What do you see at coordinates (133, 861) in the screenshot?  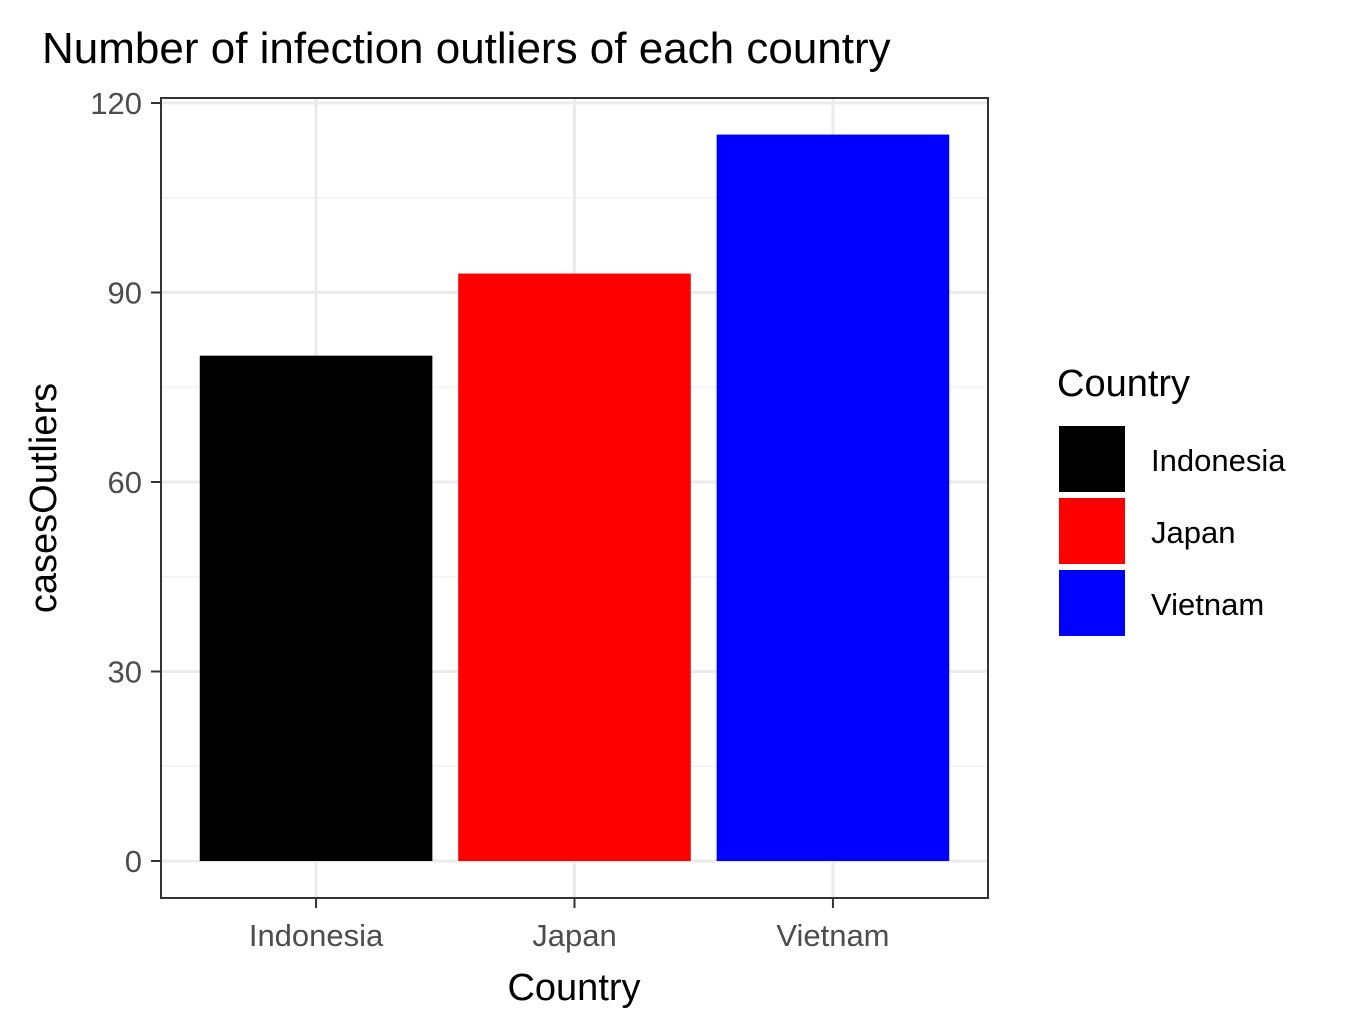 I see `y-tick-label: 0` at bounding box center [133, 861].